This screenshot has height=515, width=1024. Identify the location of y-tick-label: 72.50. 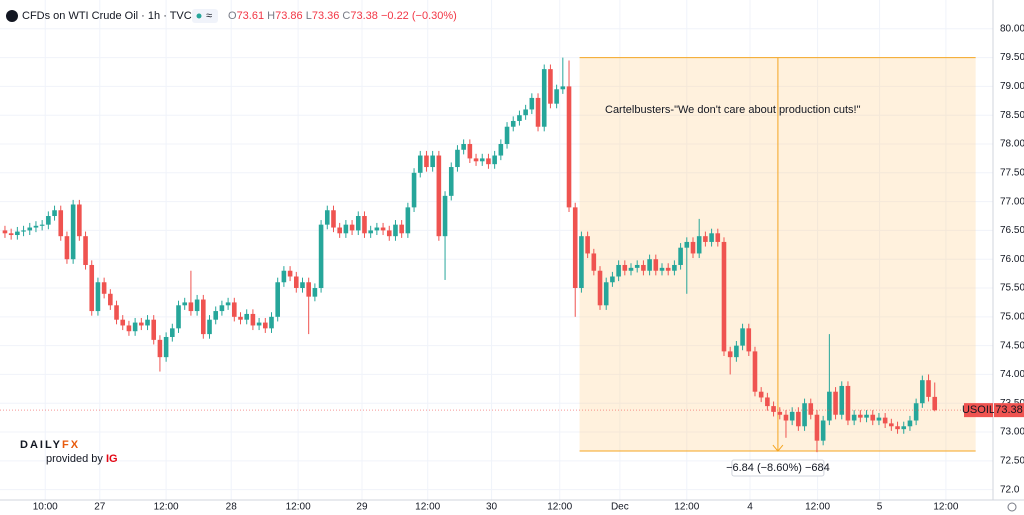
(1012, 460).